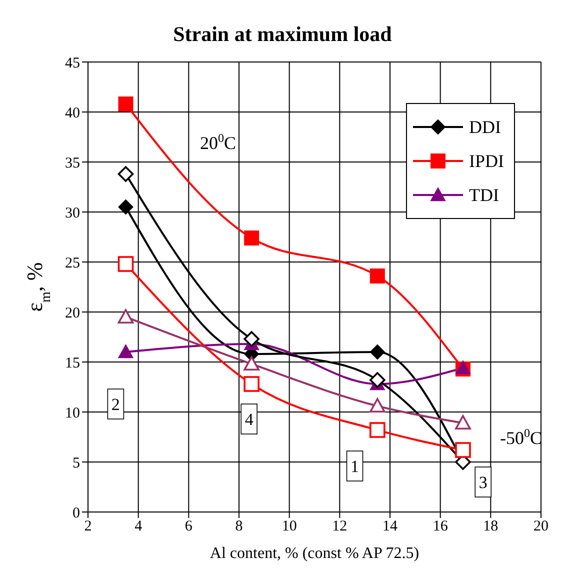 Image resolution: width=565 pixels, height=580 pixels. I want to click on y-tick-label: 45, so click(72, 63).